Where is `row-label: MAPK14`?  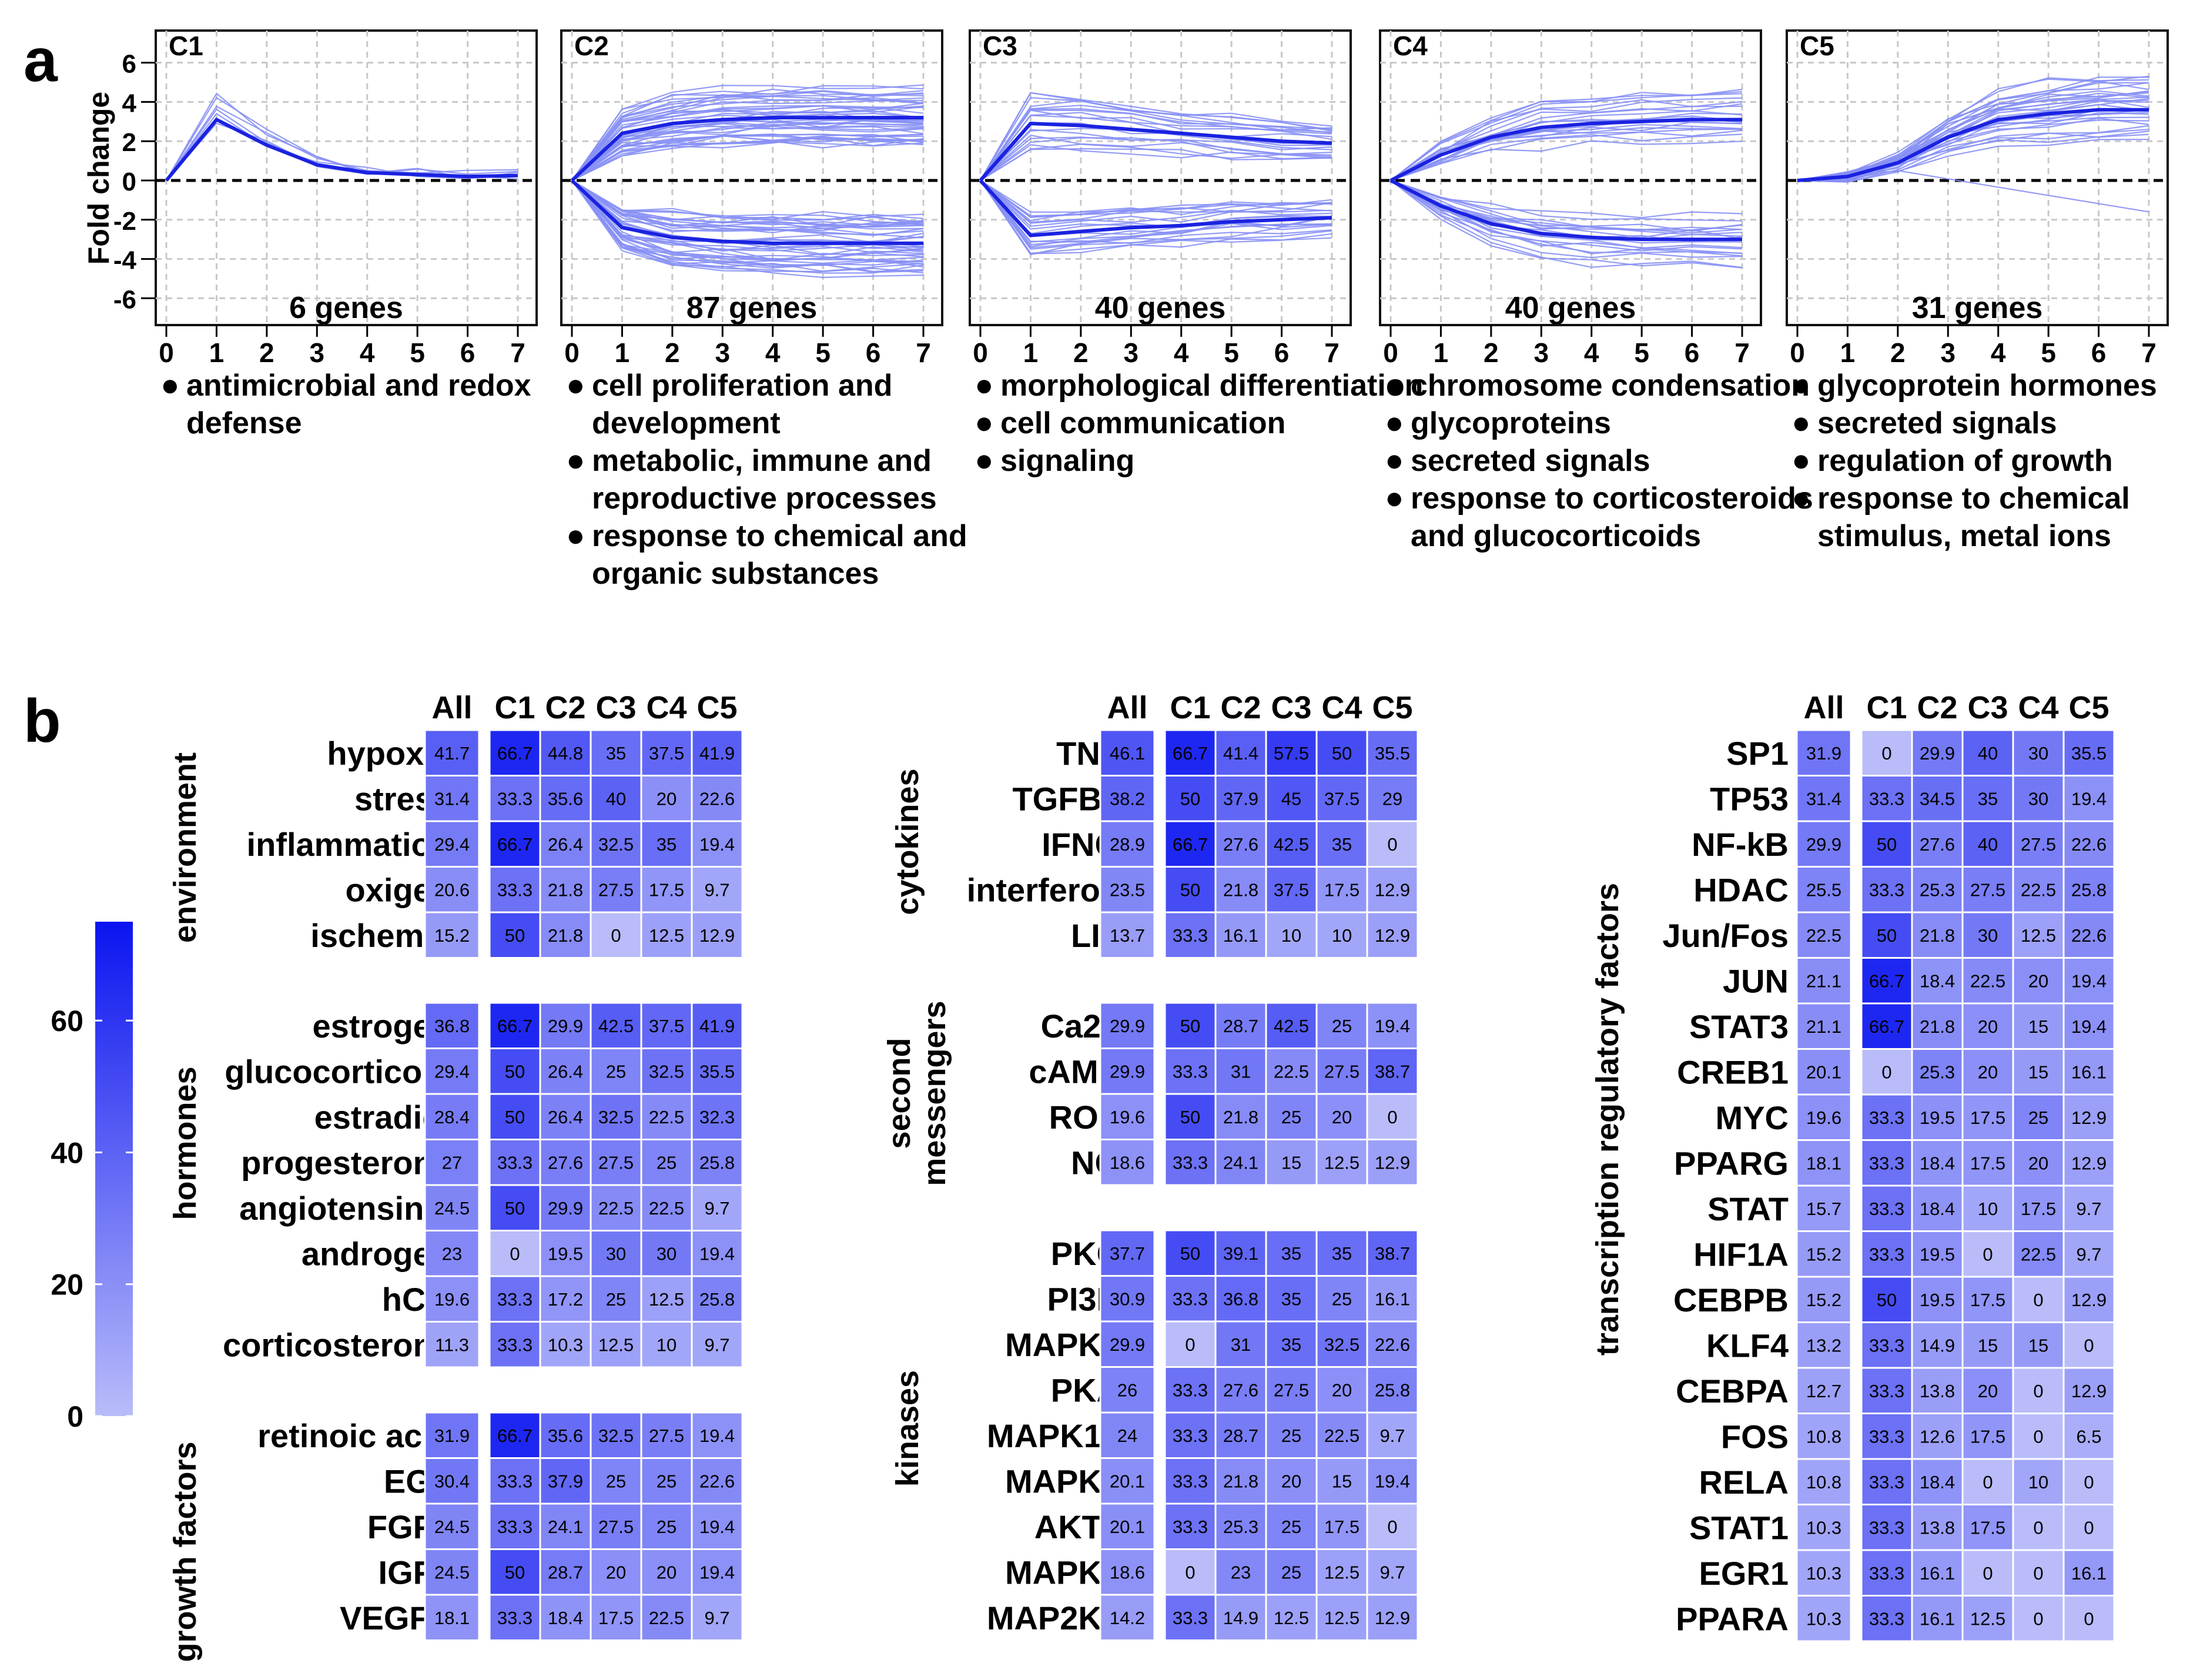 row-label: MAPK14 is located at coordinates (1053, 1435).